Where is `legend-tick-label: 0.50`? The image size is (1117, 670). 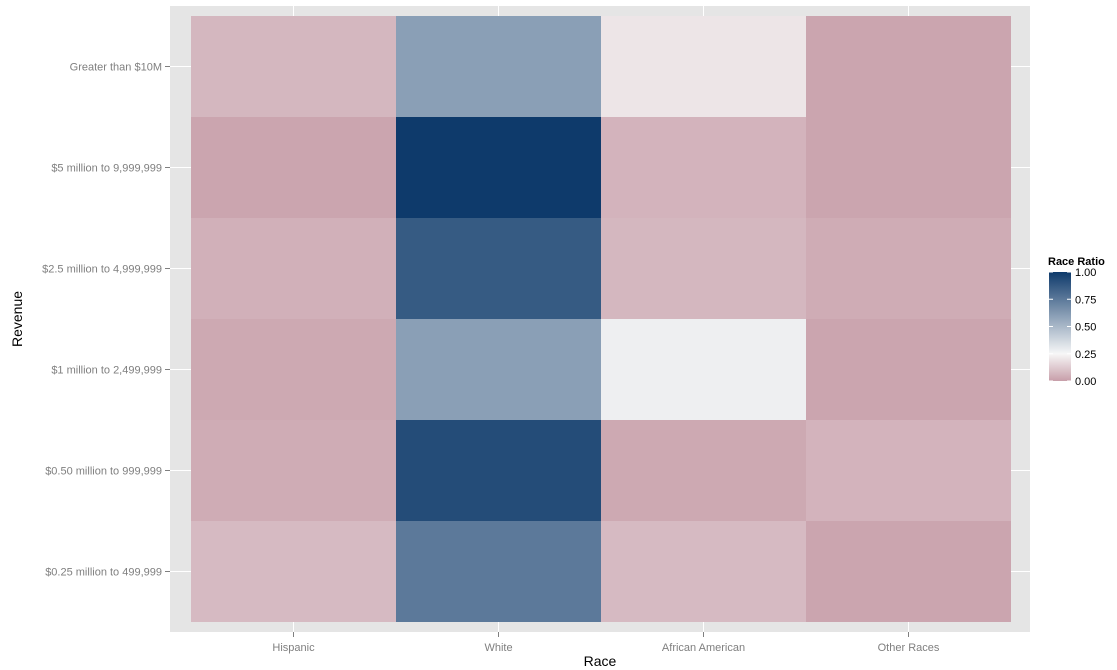
legend-tick-label: 0.50 is located at coordinates (1085, 328).